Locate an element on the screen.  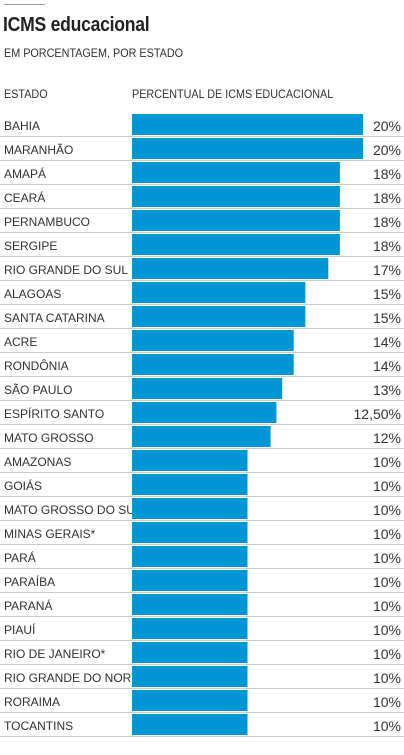
value-label: 12% is located at coordinates (387, 438).